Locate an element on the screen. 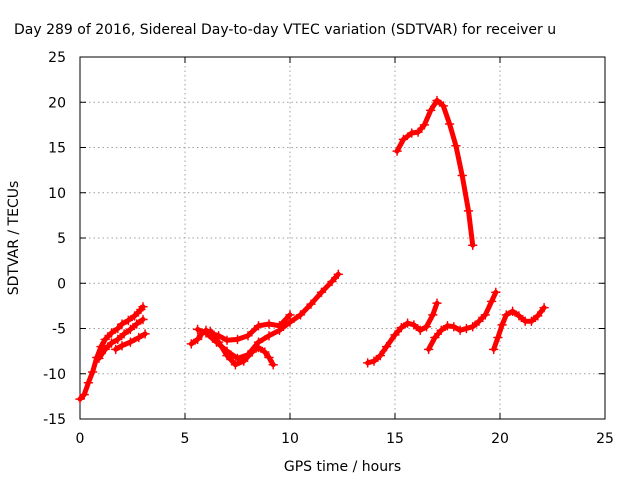  y-tick-label: 15 is located at coordinates (57, 149).